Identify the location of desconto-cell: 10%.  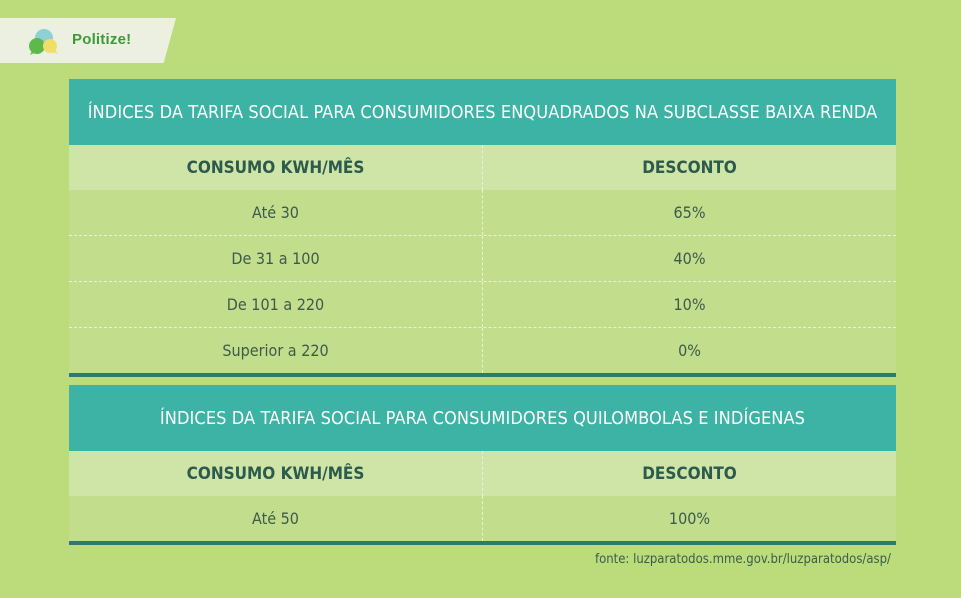
(689, 304).